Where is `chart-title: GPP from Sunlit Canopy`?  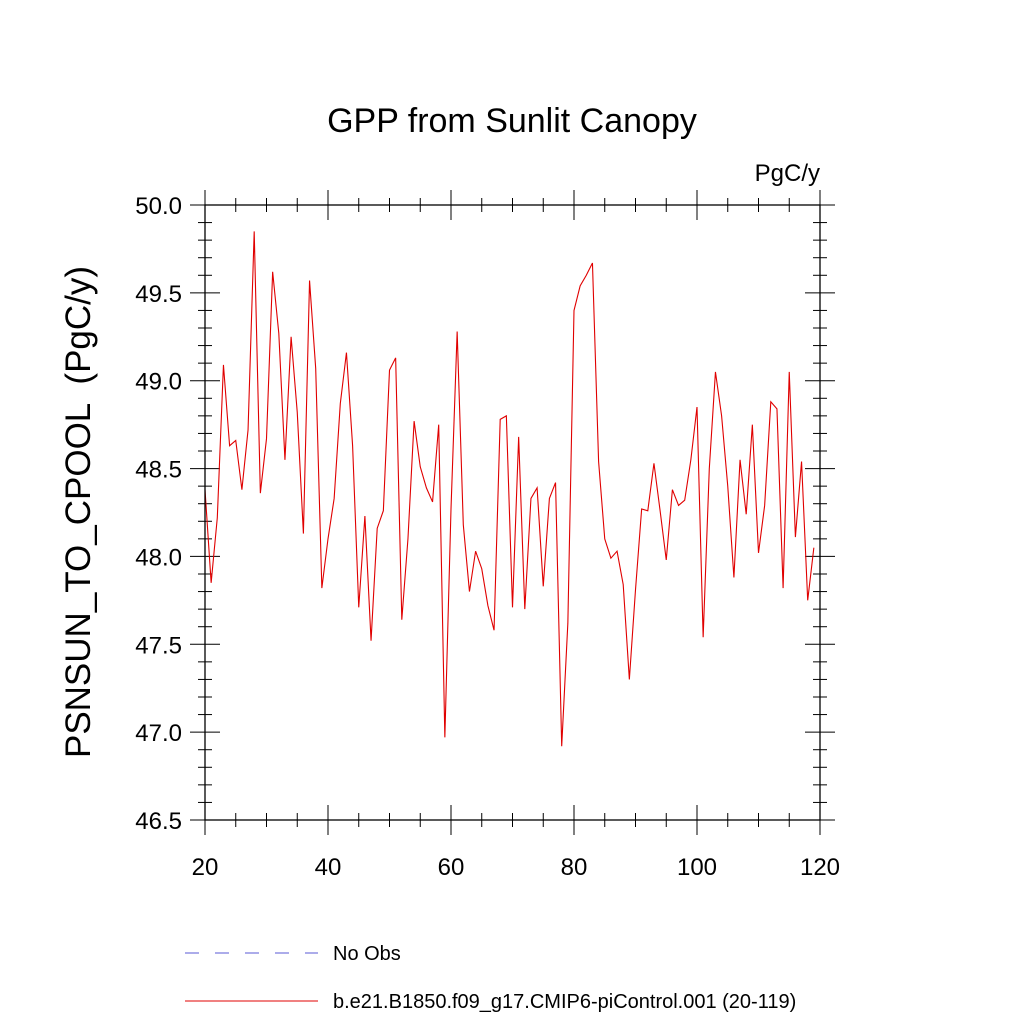
chart-title: GPP from Sunlit Canopy is located at coordinates (512, 121).